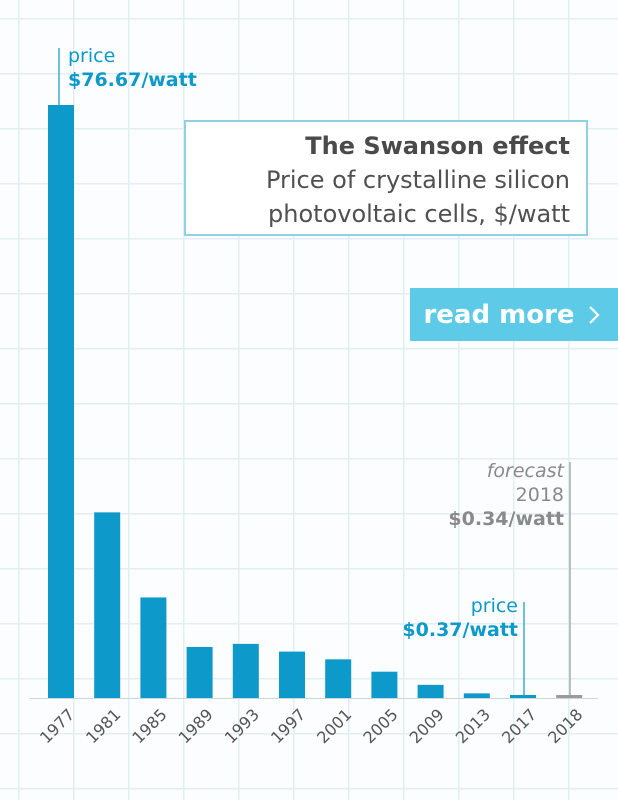 The width and height of the screenshot is (618, 800). Describe the element at coordinates (196, 726) in the screenshot. I see `x-tick-label: 1989` at that location.